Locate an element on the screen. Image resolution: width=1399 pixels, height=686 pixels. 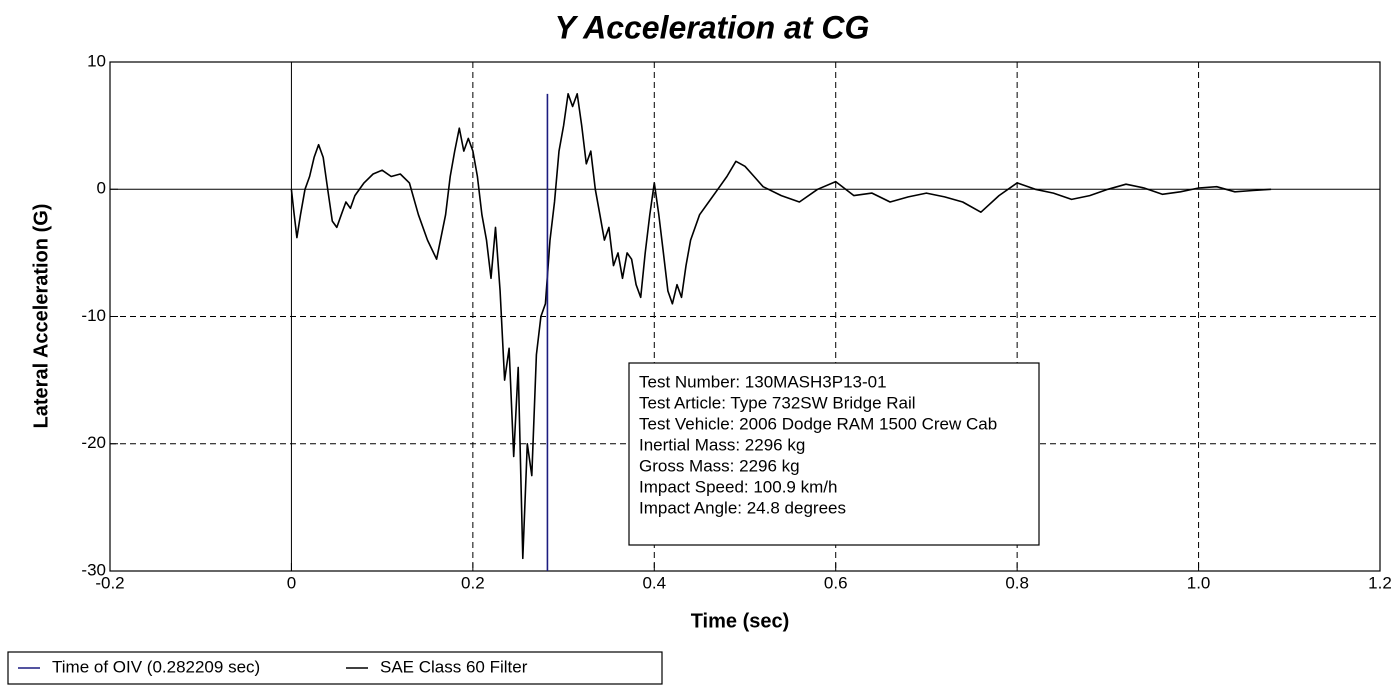
x-tick-label: 0.4 is located at coordinates (654, 582).